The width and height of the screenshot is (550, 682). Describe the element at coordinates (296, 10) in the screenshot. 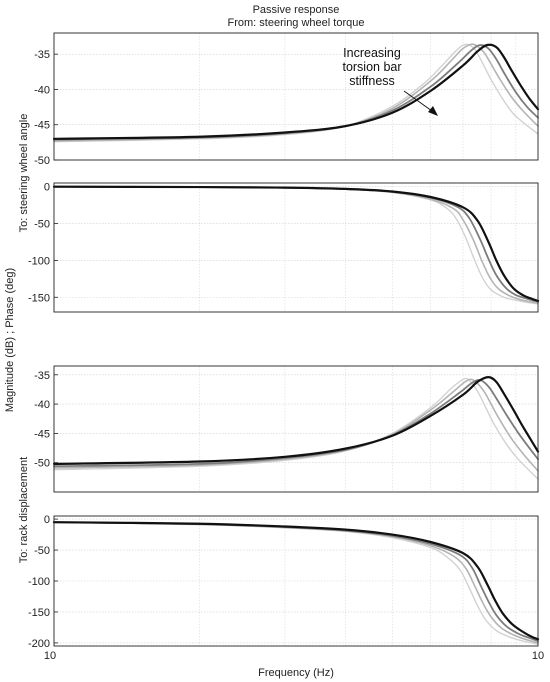

I see `figure-title: Passive response` at that location.